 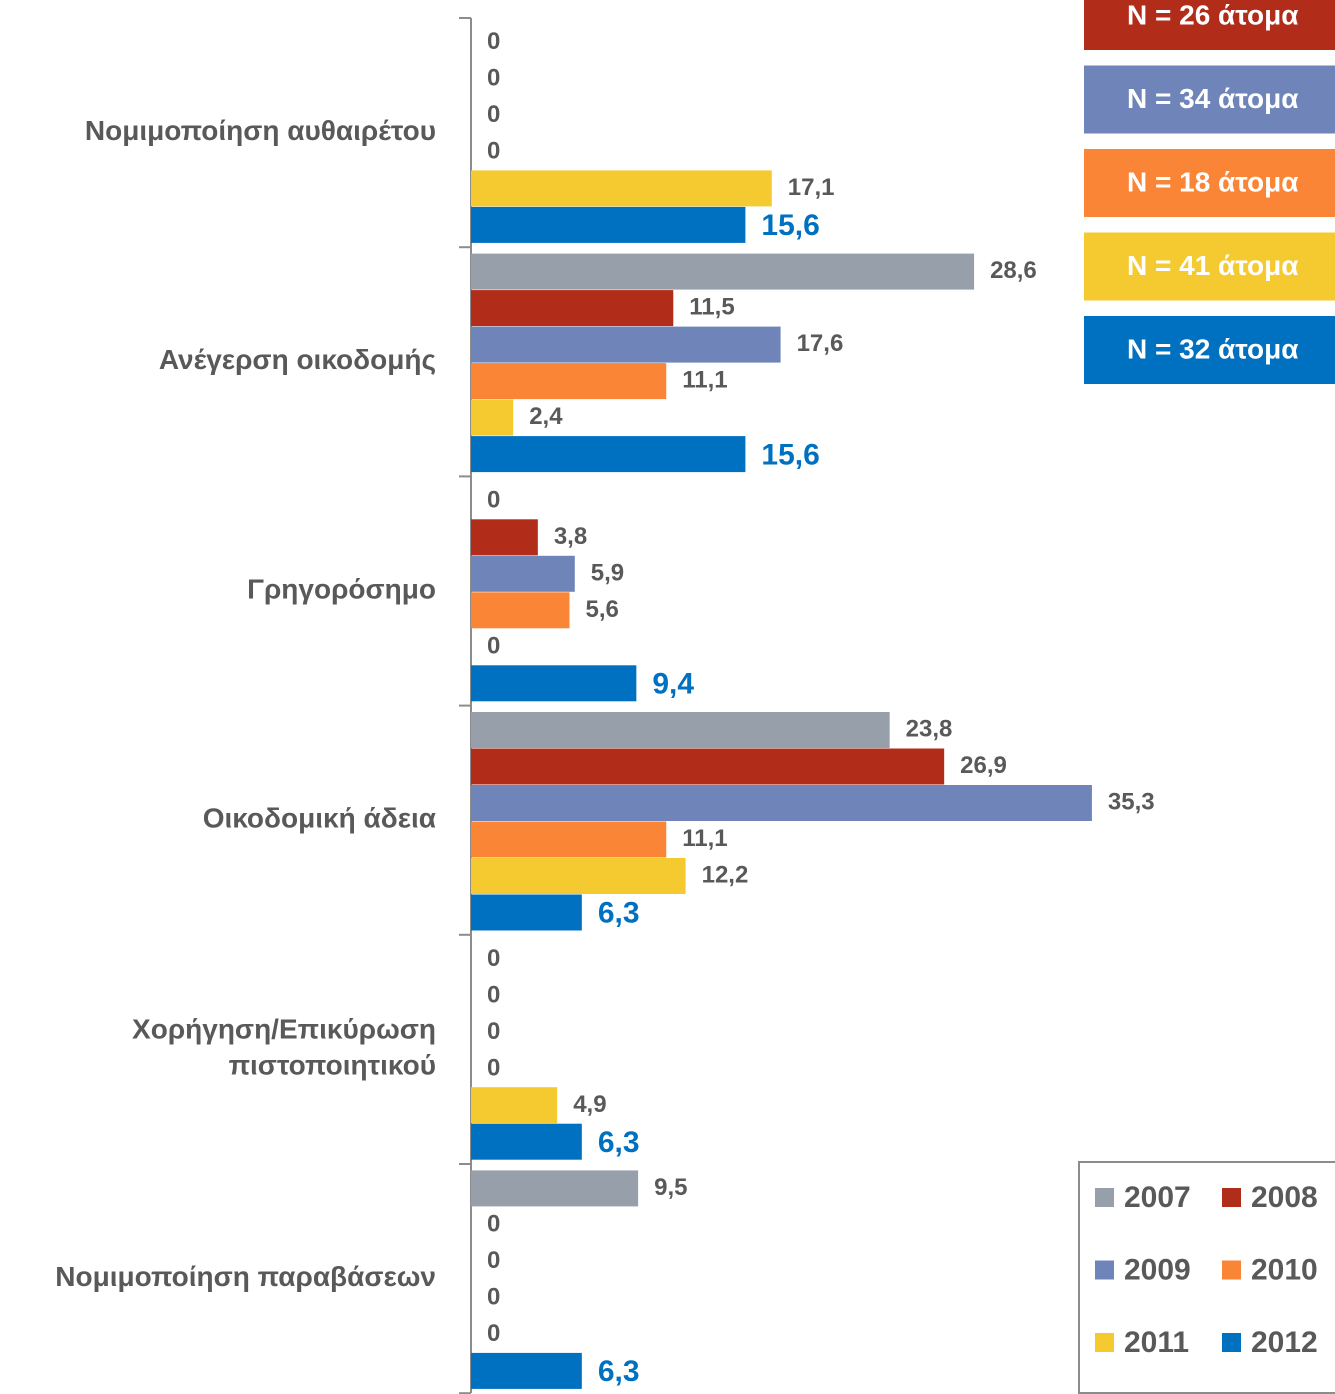 What do you see at coordinates (260, 130) in the screenshot?
I see `category-label: Νομιμοποίηση αυθαιρέτου` at bounding box center [260, 130].